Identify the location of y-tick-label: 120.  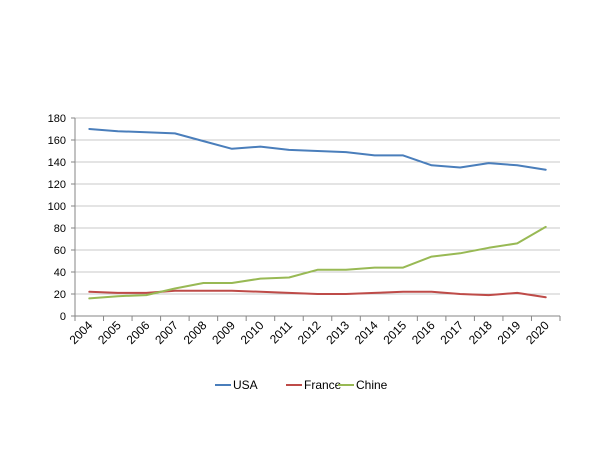
(57, 185).